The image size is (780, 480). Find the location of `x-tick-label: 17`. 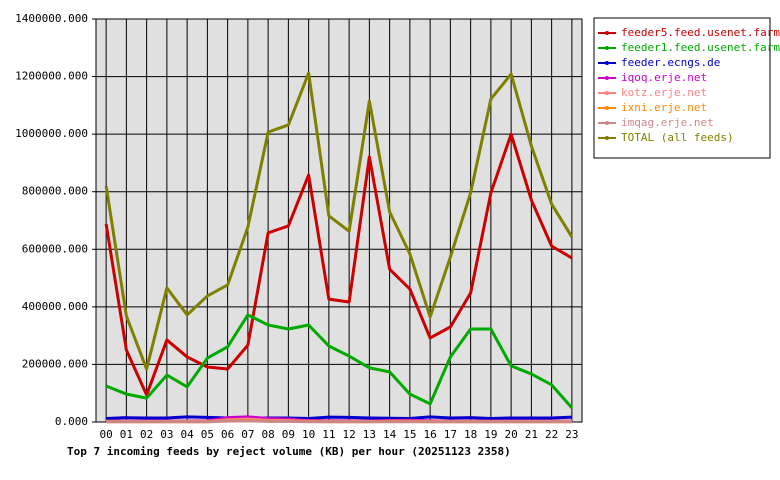

x-tick-label: 17 is located at coordinates (450, 434).